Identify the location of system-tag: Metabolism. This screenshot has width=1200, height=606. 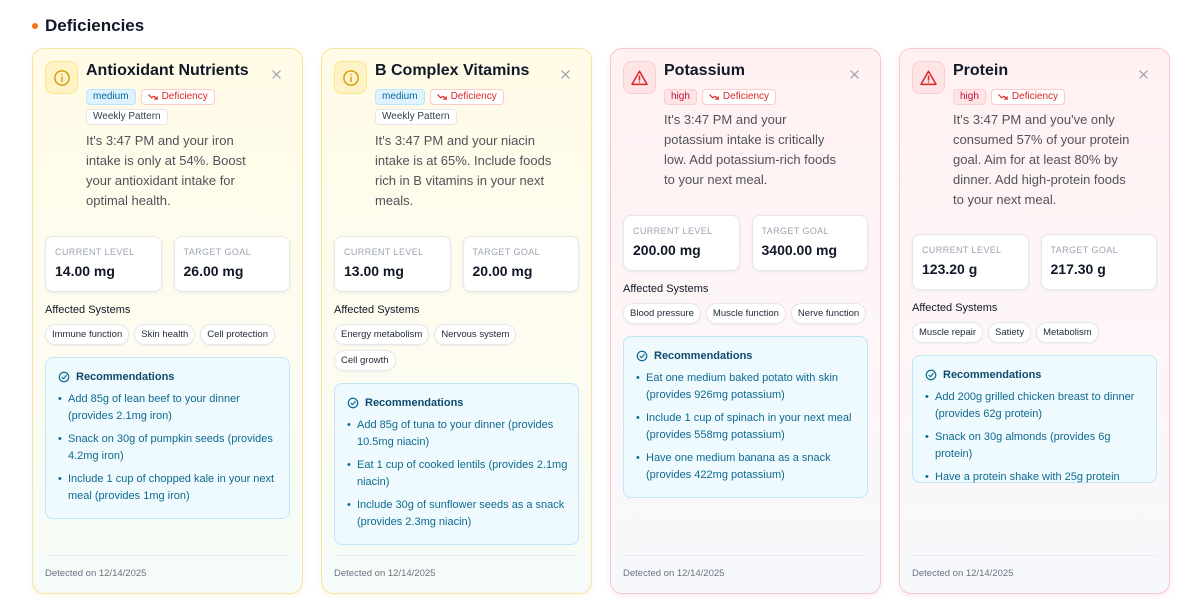
(1067, 332).